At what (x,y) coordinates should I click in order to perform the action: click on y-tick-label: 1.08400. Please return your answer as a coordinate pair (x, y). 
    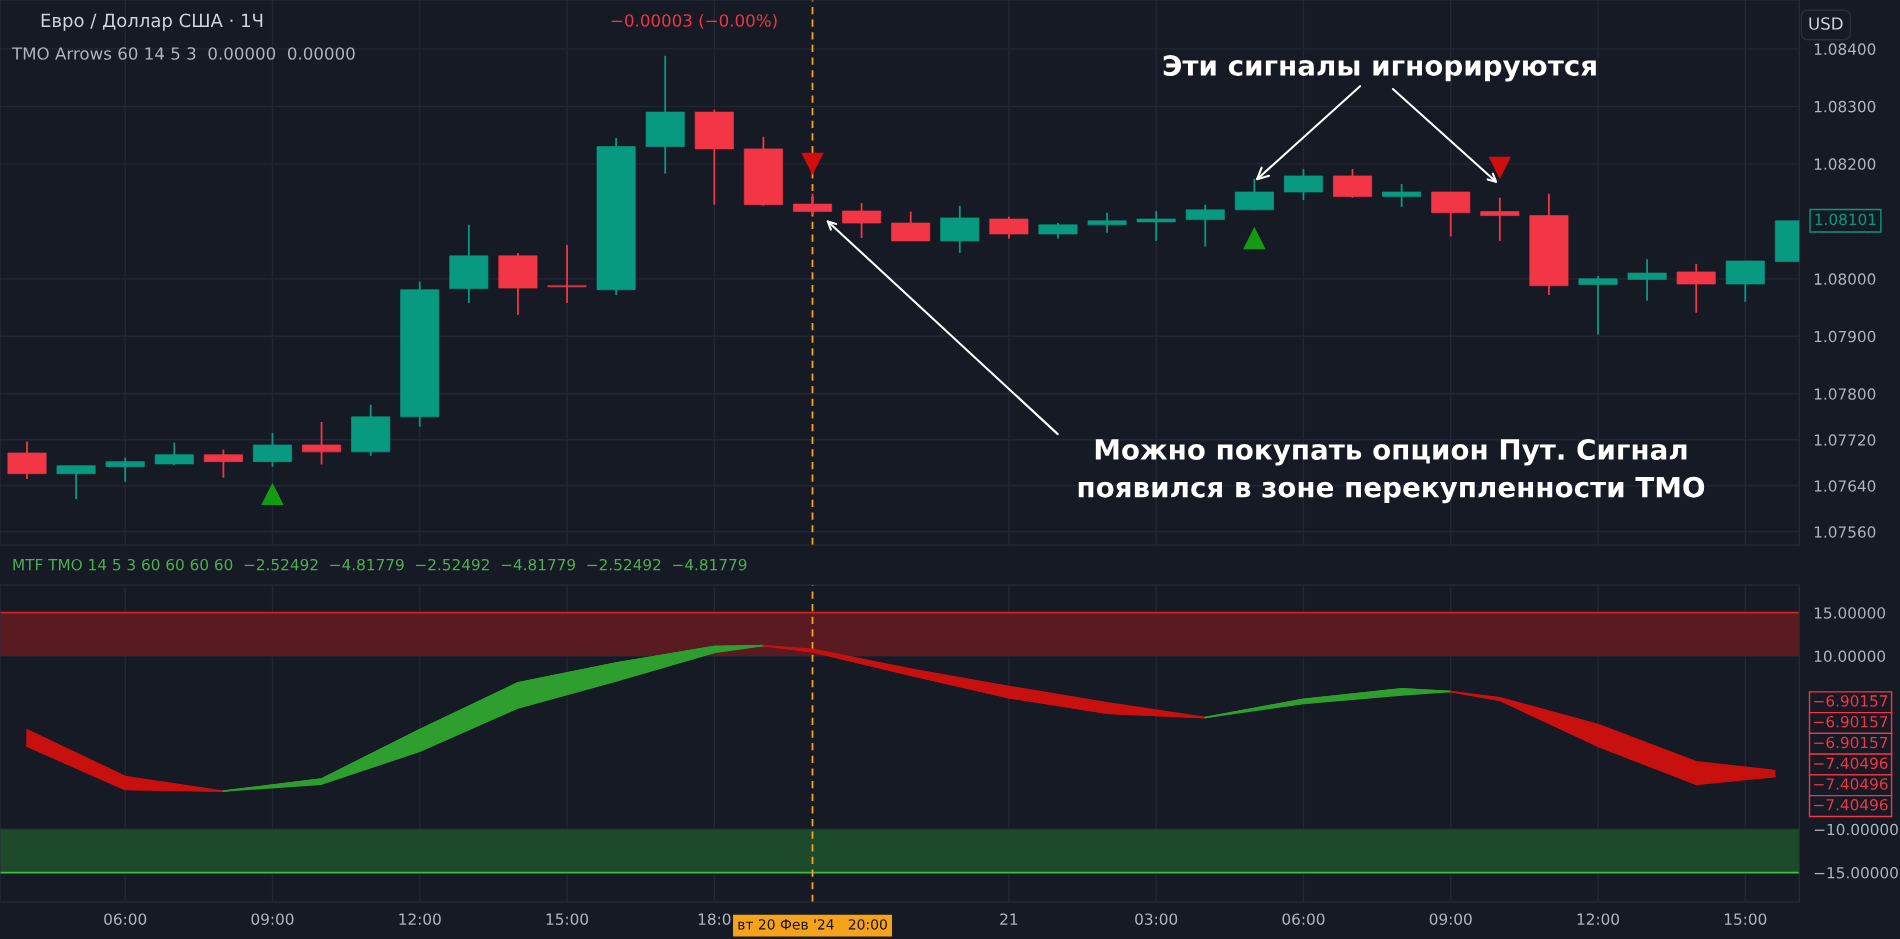
    Looking at the image, I should click on (1845, 49).